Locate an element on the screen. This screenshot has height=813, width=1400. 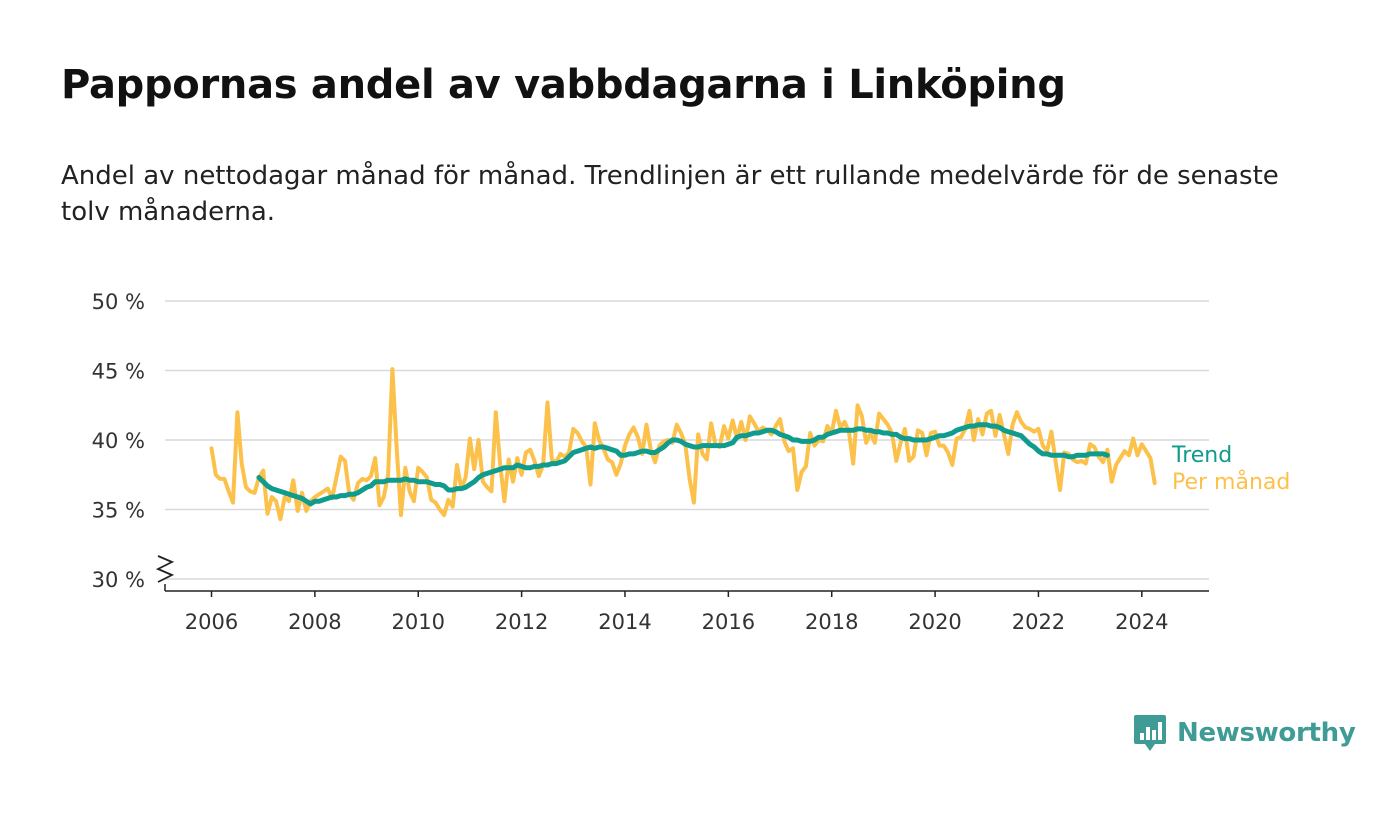
x-tick-label: 2010 is located at coordinates (418, 622).